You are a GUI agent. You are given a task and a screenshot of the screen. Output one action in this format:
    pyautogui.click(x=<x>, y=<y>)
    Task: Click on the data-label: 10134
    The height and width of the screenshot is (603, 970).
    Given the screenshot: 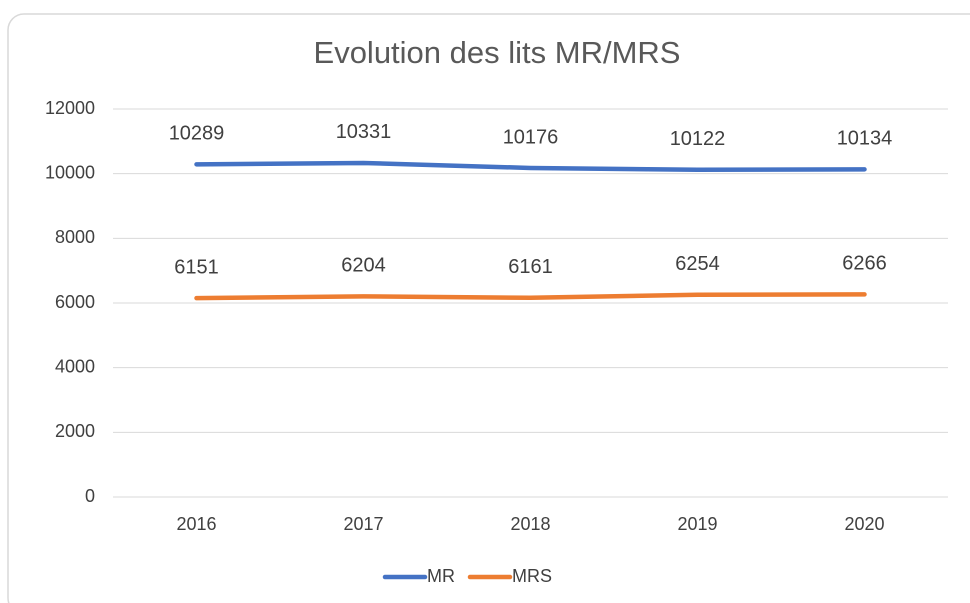 What is the action you would take?
    pyautogui.click(x=865, y=139)
    